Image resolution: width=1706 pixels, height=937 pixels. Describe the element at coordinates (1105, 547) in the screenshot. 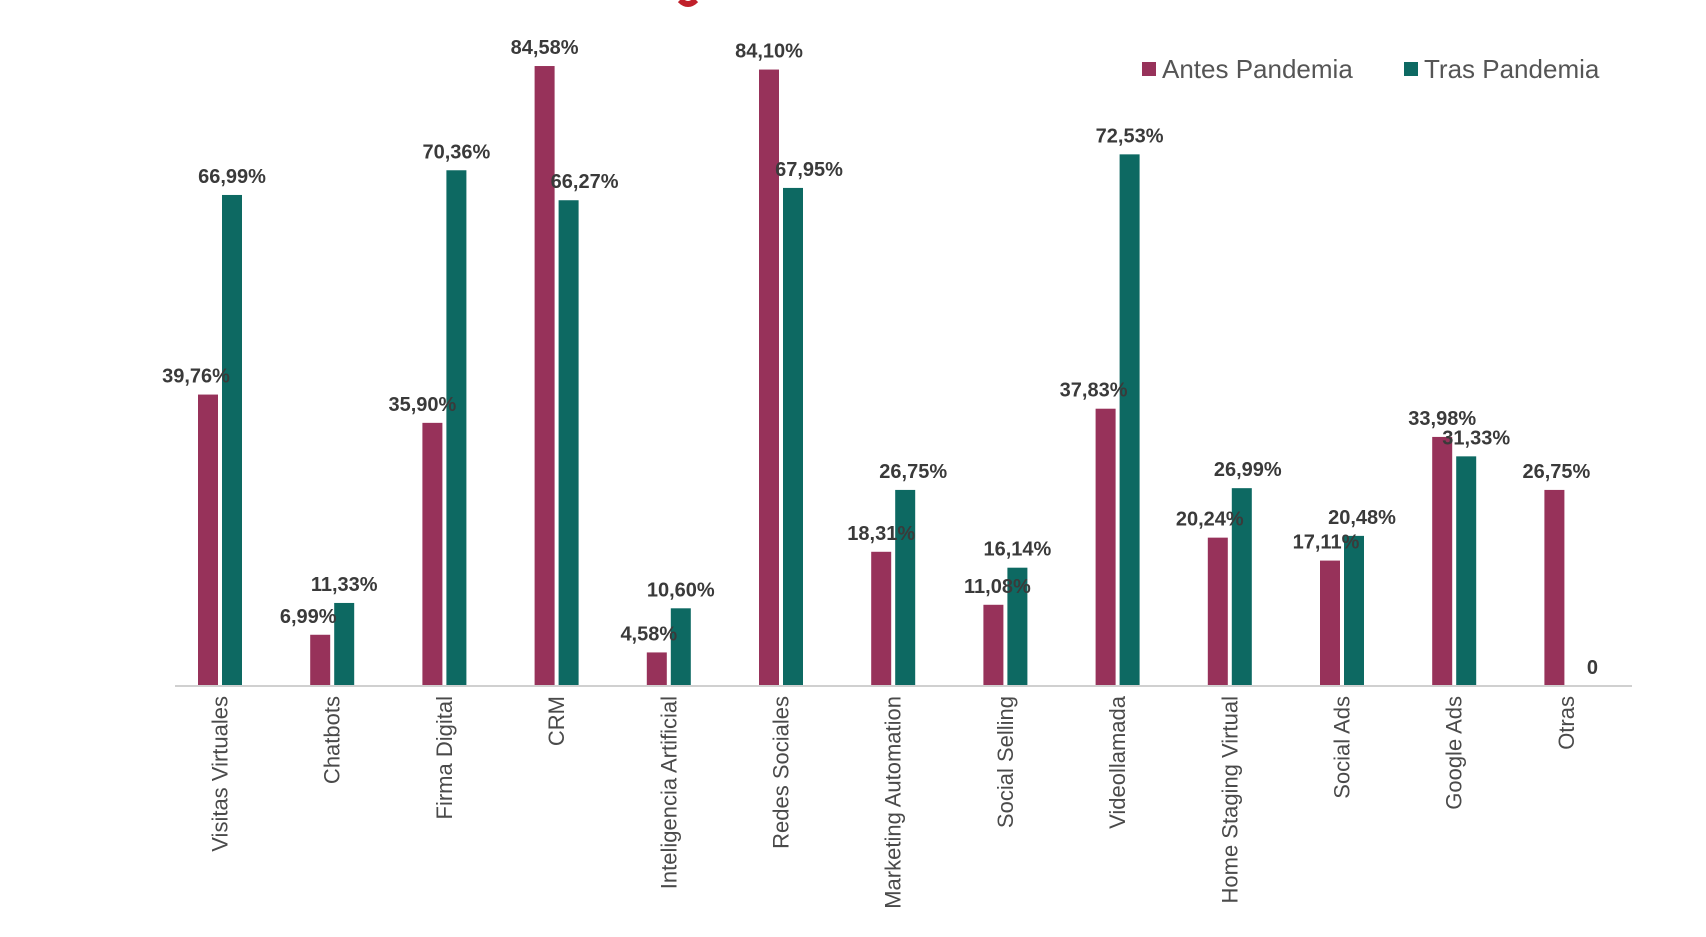

I see `bar-antes-pandemia-videollamada` at that location.